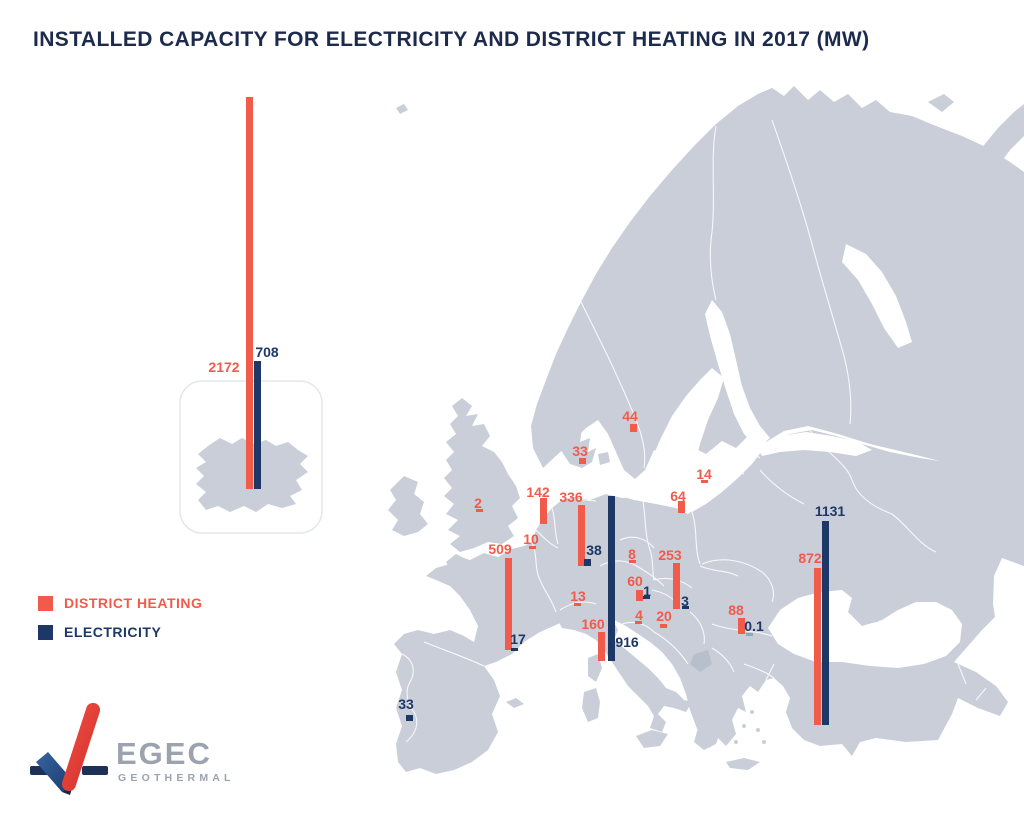  Describe the element at coordinates (704, 481) in the screenshot. I see `bar-lithuania-district-heating` at that location.